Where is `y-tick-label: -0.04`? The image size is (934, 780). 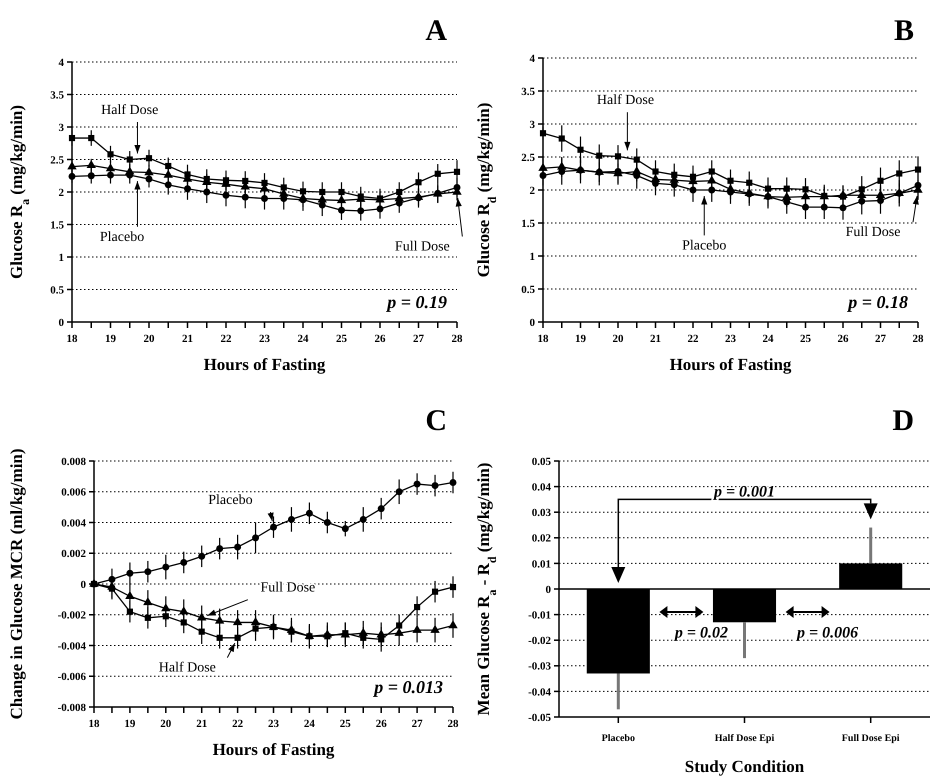 y-tick-label: -0.04 is located at coordinates (540, 692).